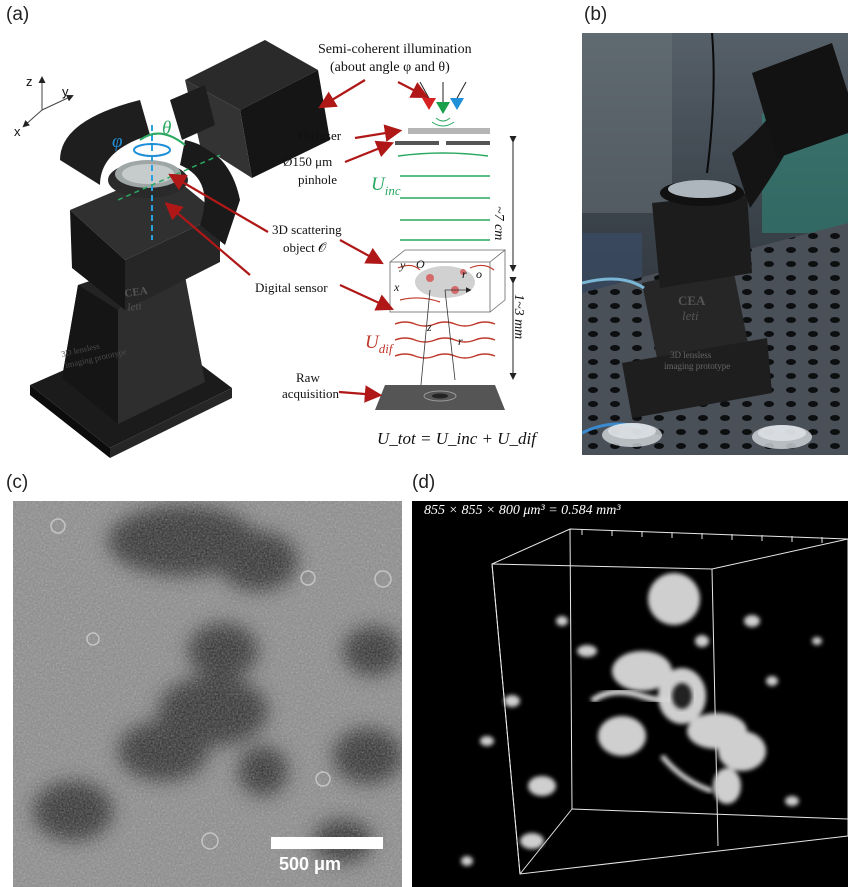 The image size is (848, 887). Describe the element at coordinates (48, 102) in the screenshot. I see `axes-triad` at that location.